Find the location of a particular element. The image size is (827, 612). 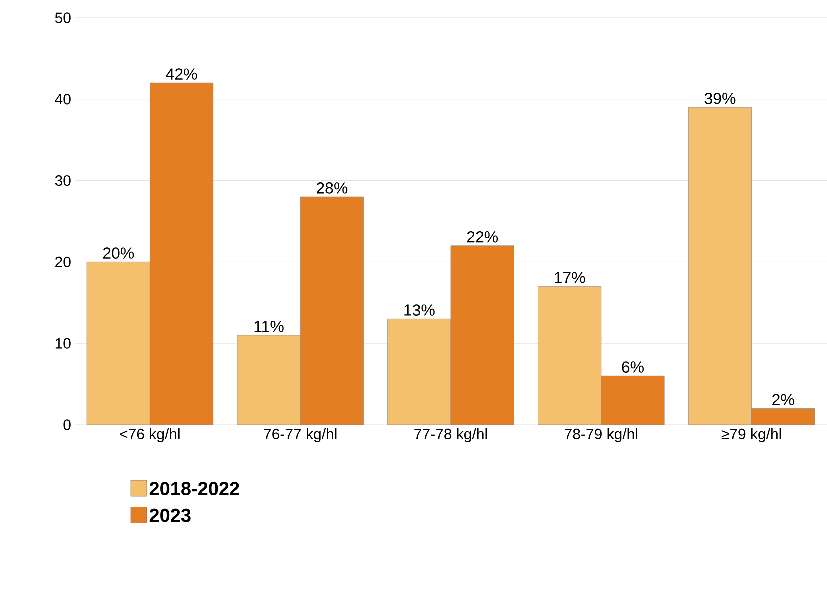

data-label: 22% is located at coordinates (482, 237).